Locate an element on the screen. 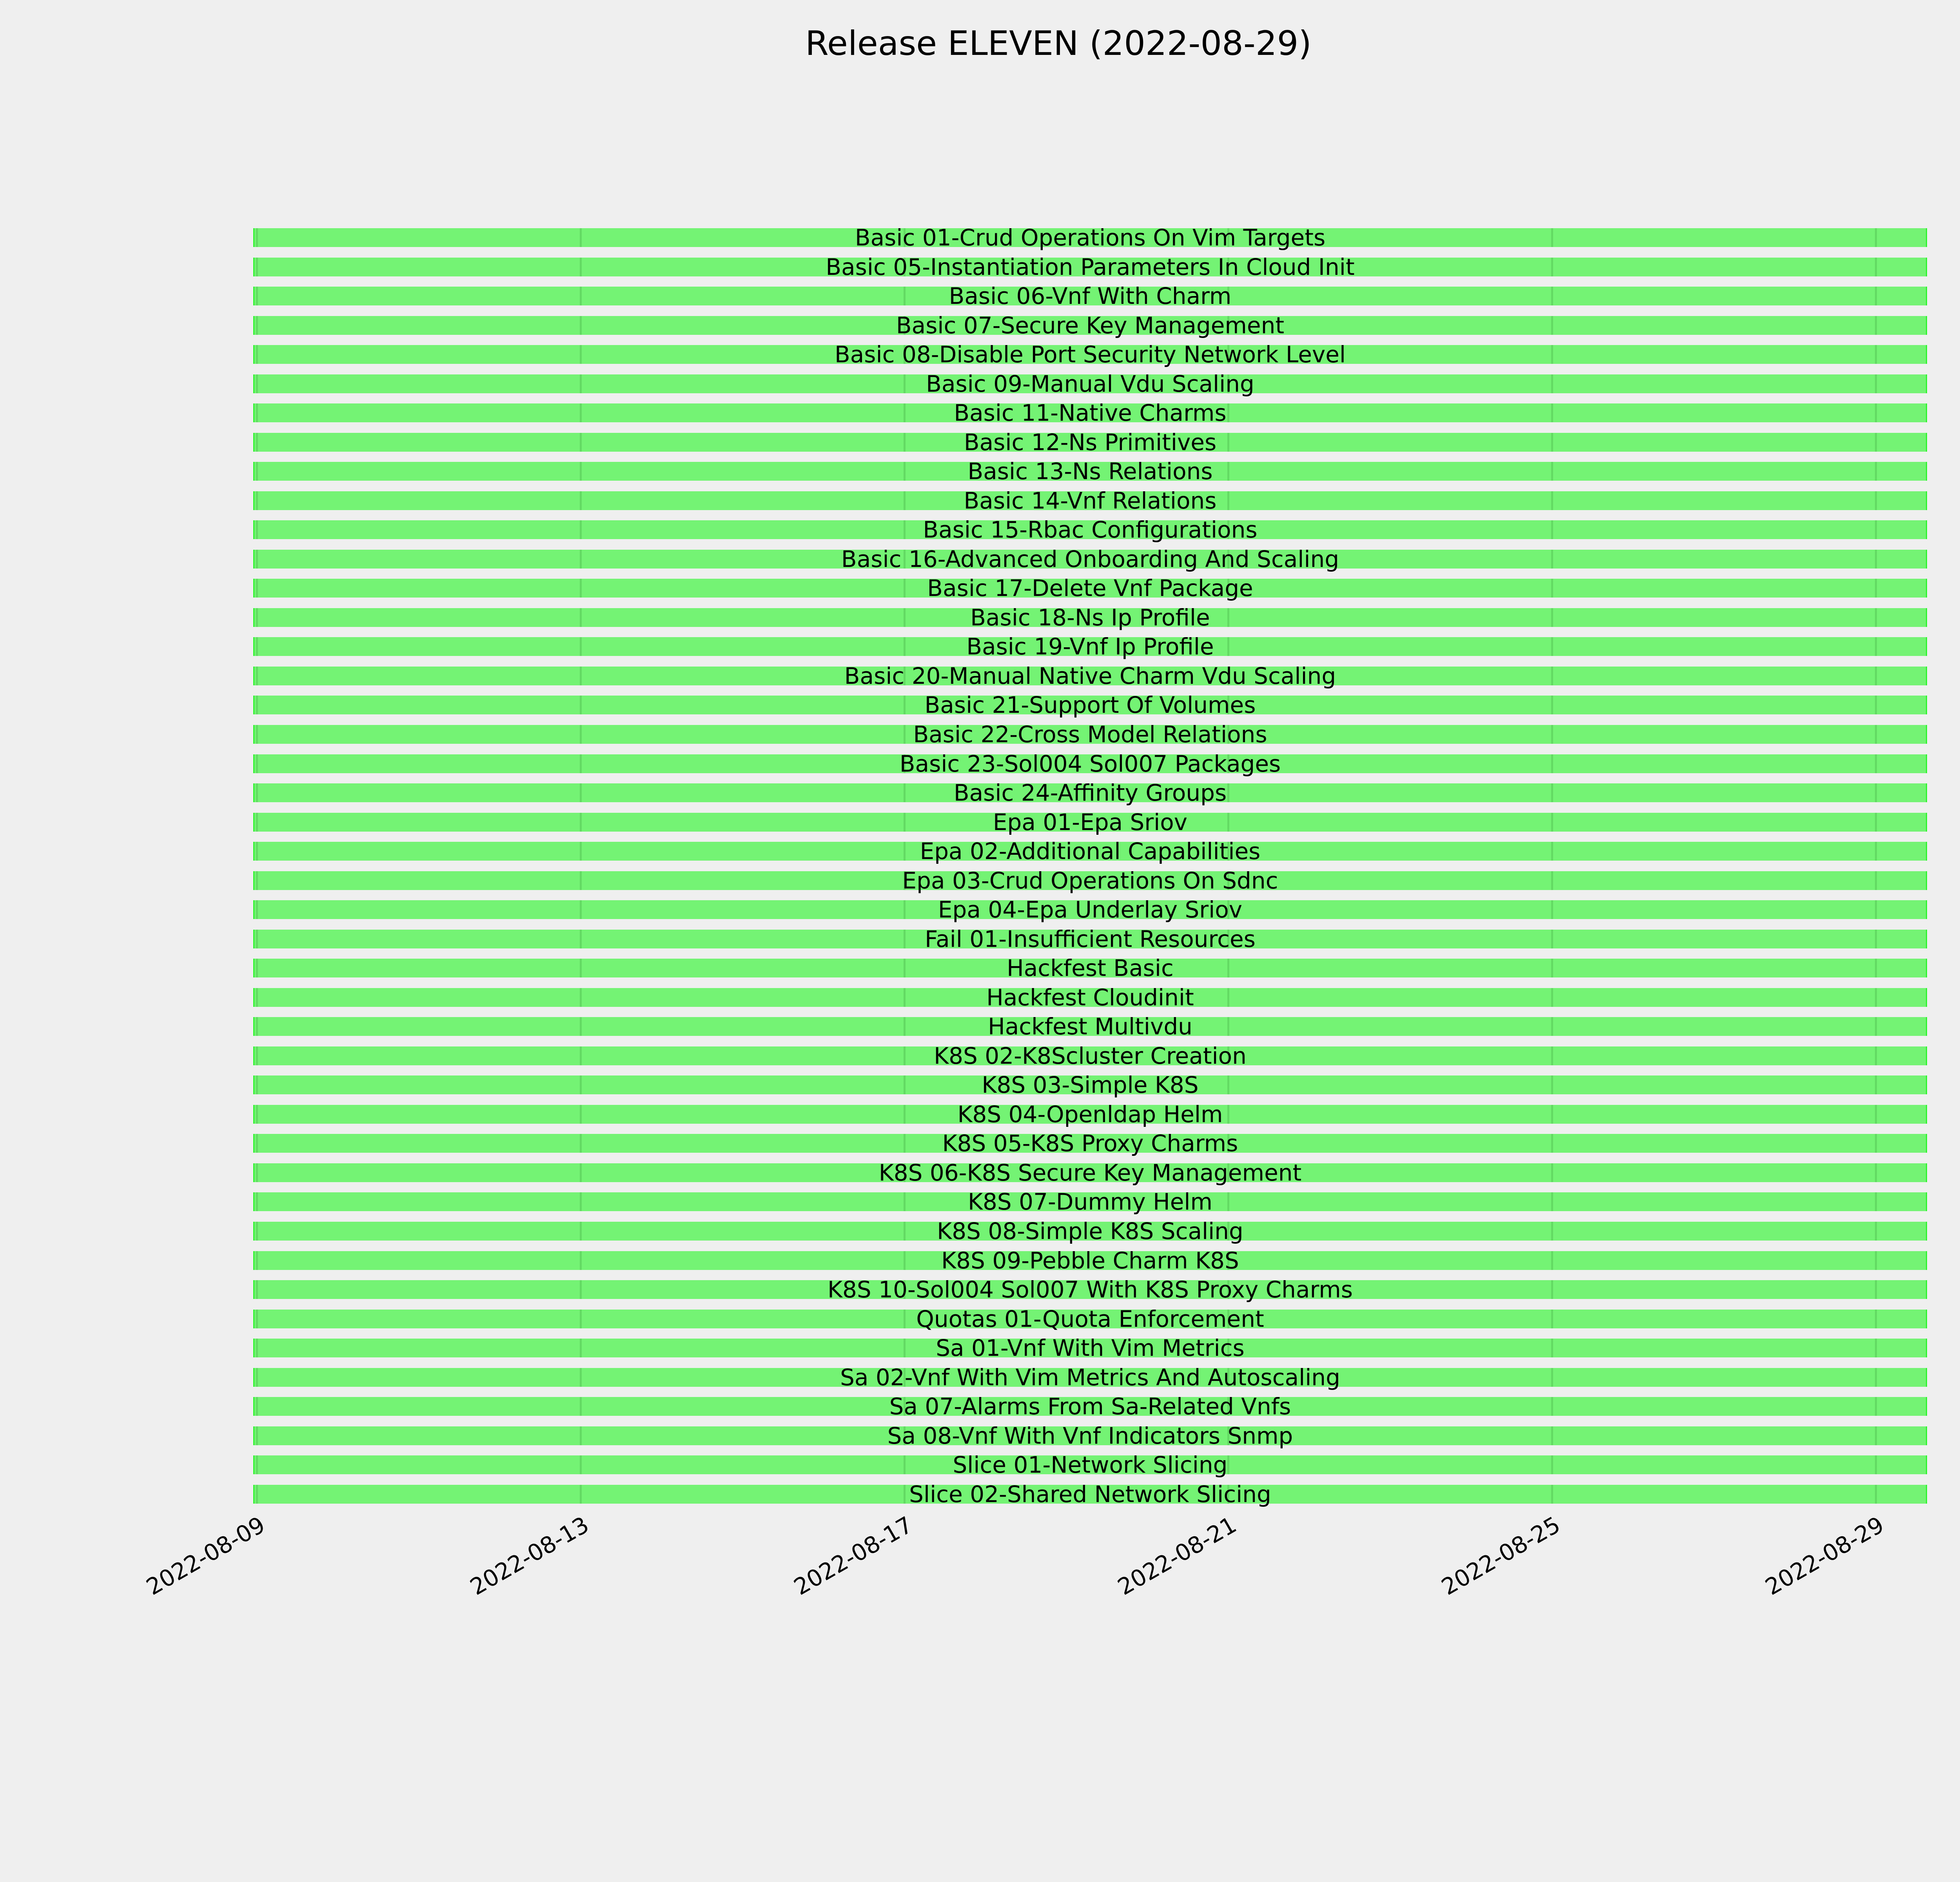  x-tick-label: 2022-08-09 is located at coordinates (206, 1555).